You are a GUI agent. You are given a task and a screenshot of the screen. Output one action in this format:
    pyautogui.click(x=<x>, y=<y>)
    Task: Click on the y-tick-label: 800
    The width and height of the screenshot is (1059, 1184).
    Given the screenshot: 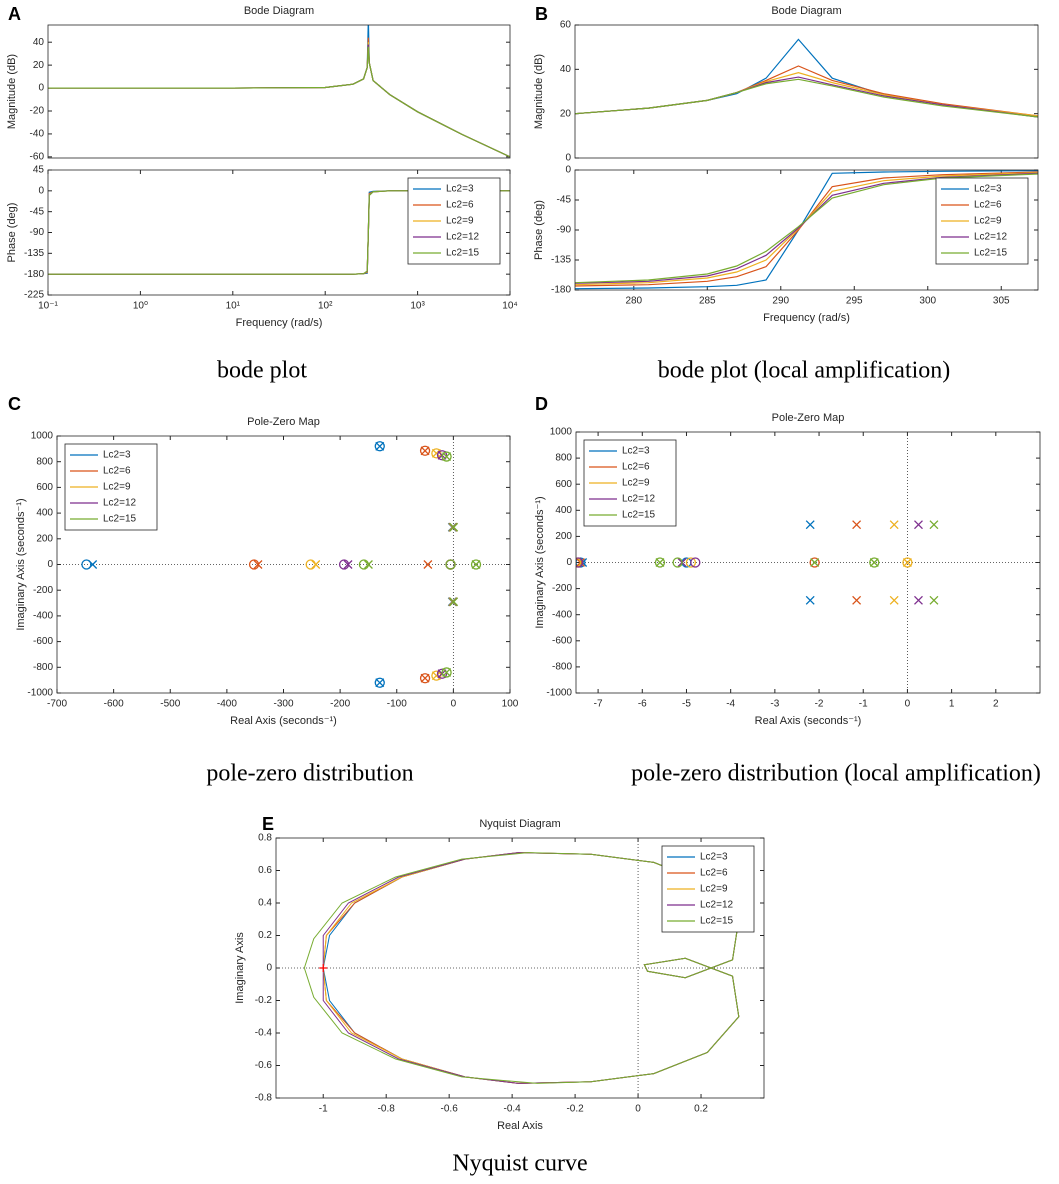 What is the action you would take?
    pyautogui.click(x=44, y=461)
    